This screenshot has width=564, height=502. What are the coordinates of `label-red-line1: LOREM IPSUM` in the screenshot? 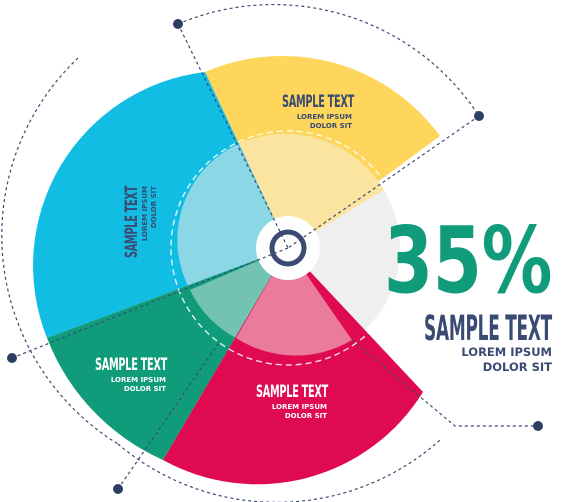 It's located at (299, 407).